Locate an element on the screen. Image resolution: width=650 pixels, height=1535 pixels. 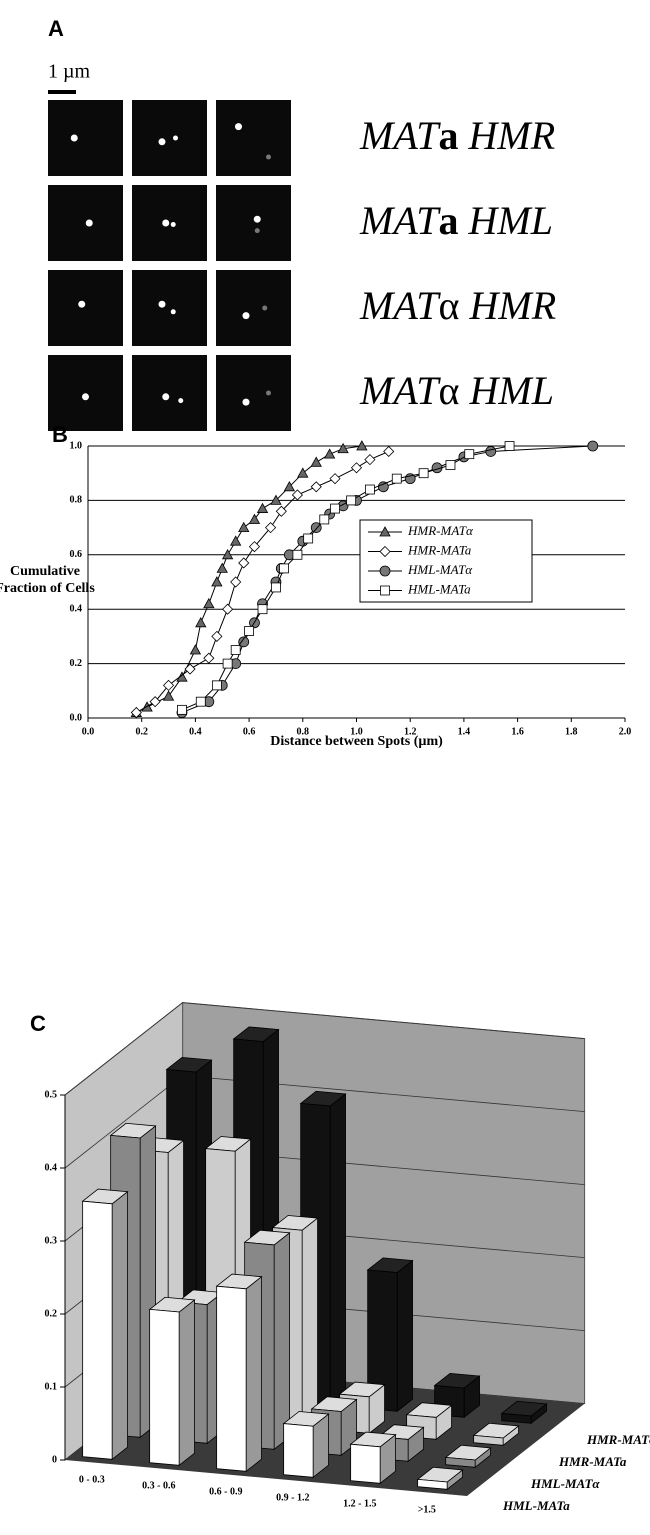
y-tick-label: 0.8 is located at coordinates (76, 500).